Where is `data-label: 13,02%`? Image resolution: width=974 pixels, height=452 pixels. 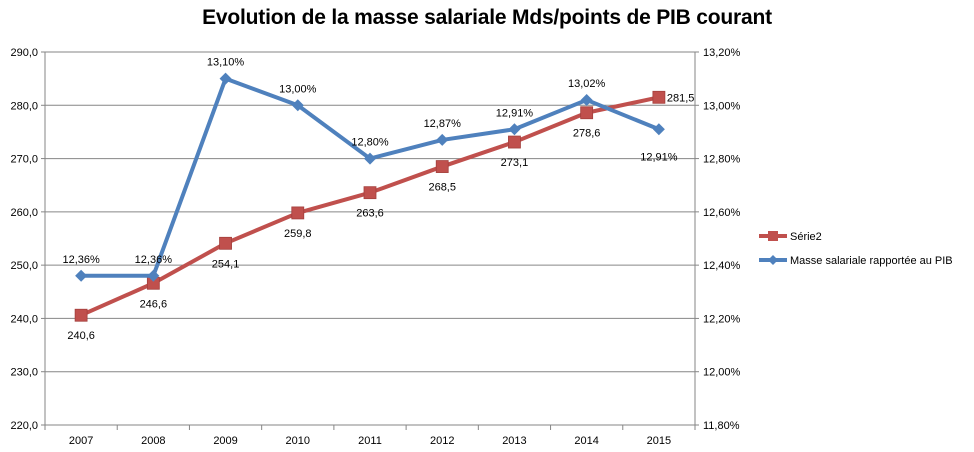 data-label: 13,02% is located at coordinates (587, 84).